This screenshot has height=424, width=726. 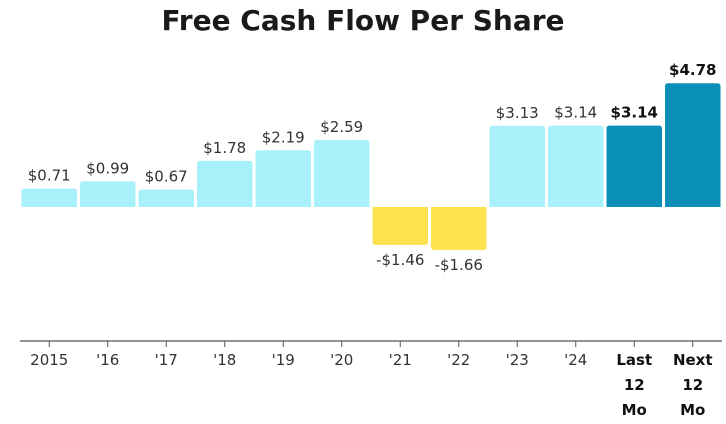 I want to click on bar-value-label-11: $4.78, so click(x=692, y=70).